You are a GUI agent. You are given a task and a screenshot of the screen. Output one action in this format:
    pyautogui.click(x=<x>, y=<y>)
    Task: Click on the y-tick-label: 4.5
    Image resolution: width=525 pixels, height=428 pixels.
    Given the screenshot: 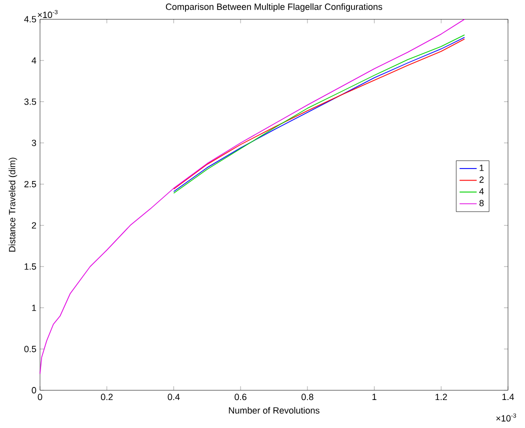 What is the action you would take?
    pyautogui.click(x=30, y=19)
    